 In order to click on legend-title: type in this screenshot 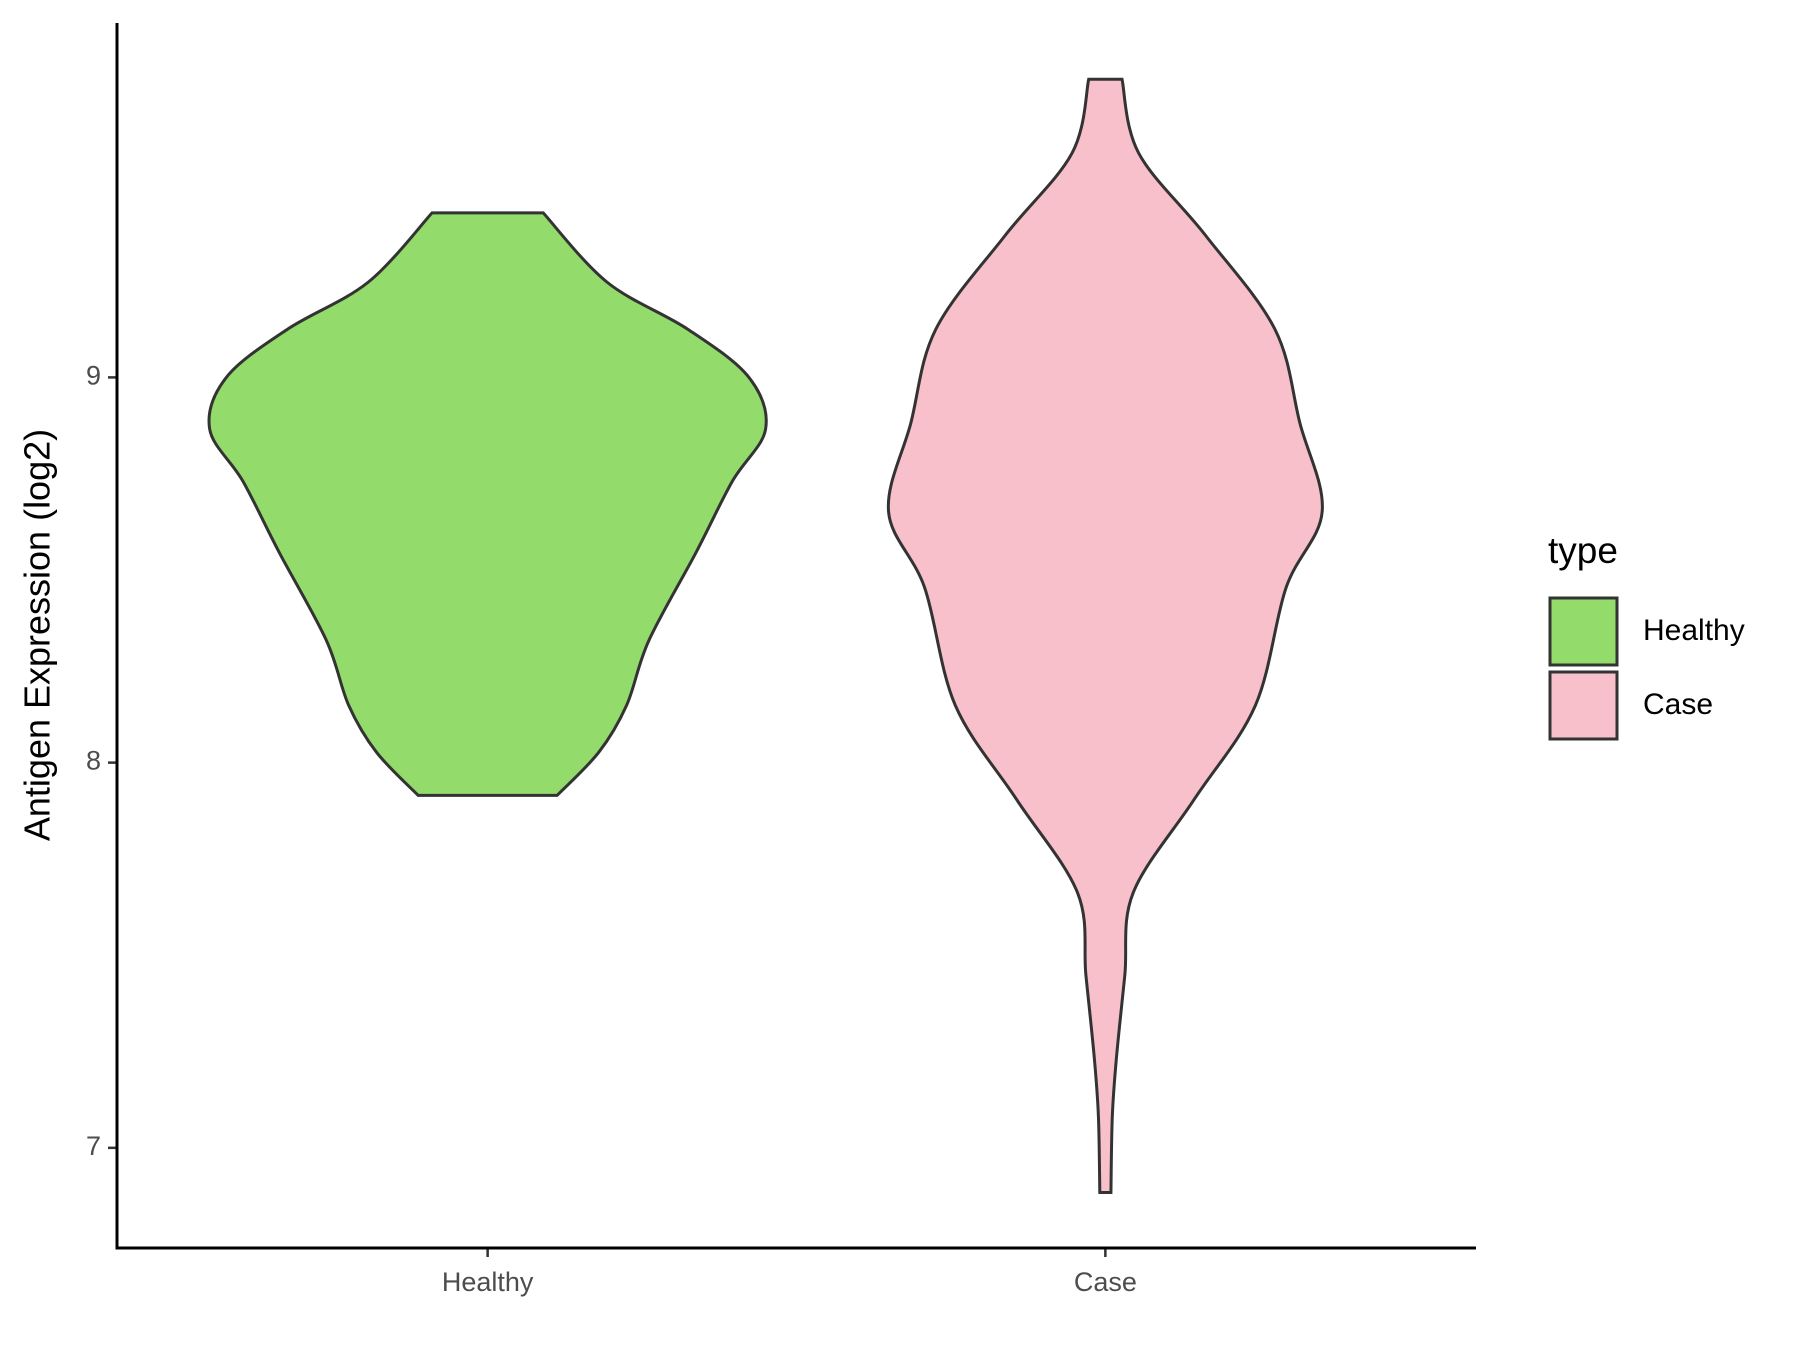, I will do `click(1583, 550)`.